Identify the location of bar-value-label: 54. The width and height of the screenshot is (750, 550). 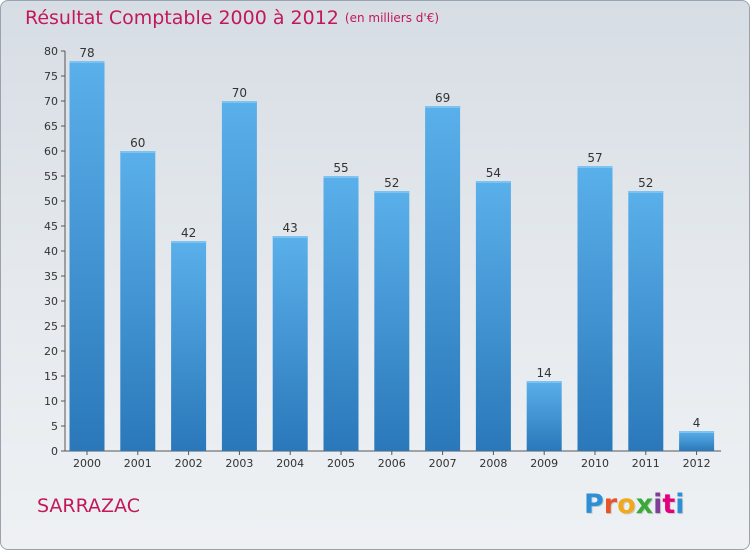
(493, 173).